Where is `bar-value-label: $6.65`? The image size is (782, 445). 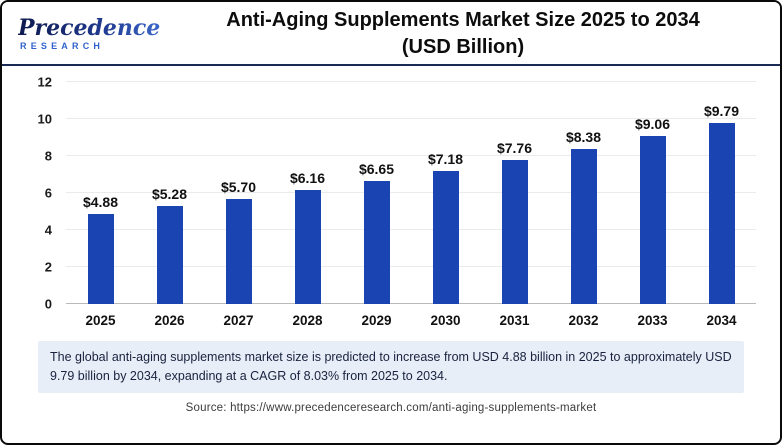
bar-value-label: $6.65 is located at coordinates (376, 168).